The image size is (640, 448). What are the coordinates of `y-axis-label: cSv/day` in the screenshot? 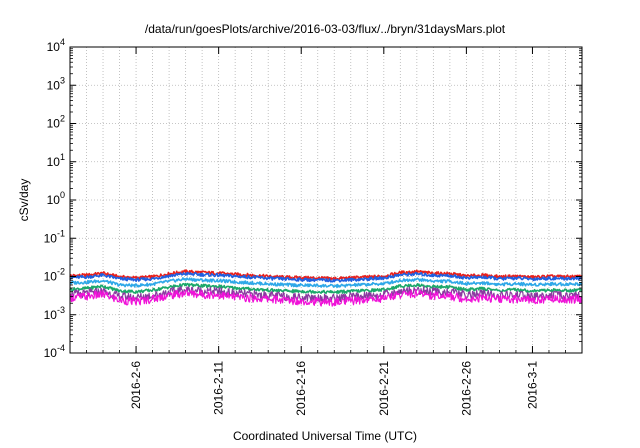 It's located at (24, 200).